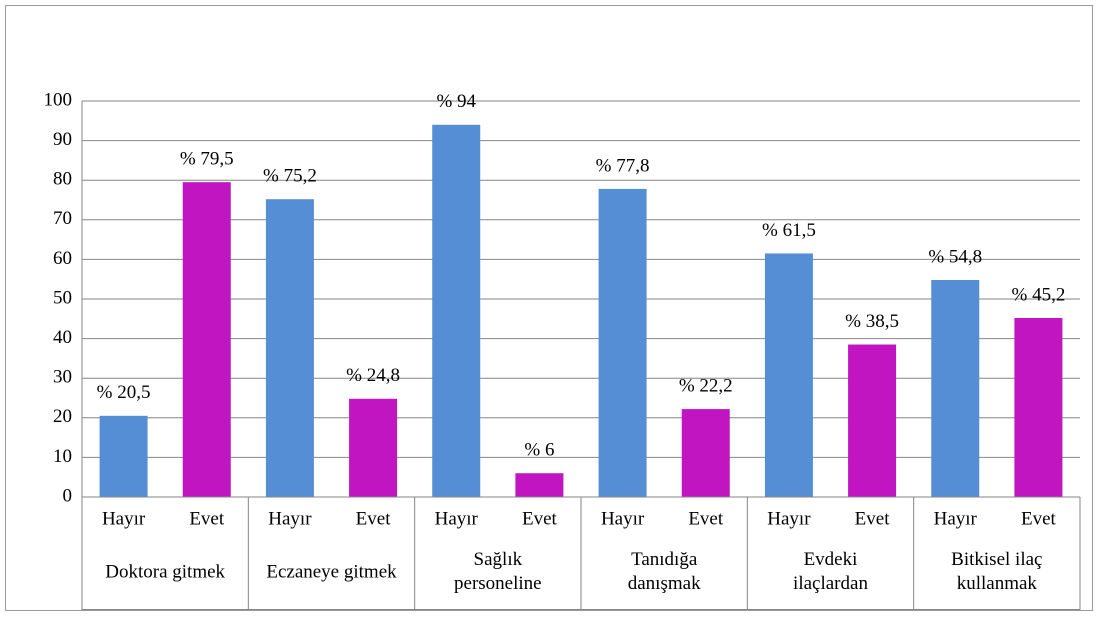 This screenshot has width=1099, height=617. What do you see at coordinates (62, 258) in the screenshot?
I see `y-tick-label: 60` at bounding box center [62, 258].